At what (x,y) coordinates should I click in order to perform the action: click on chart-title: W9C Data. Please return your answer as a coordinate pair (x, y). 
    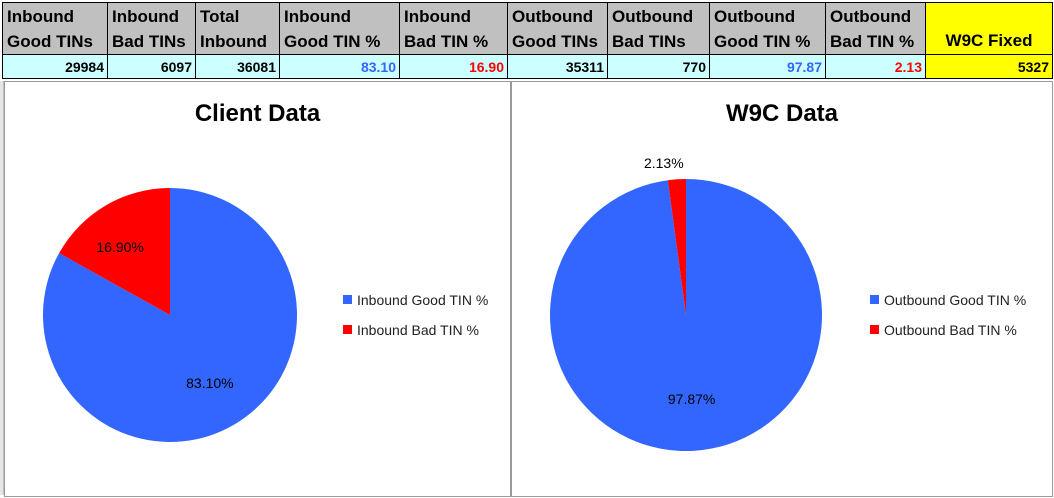
    Looking at the image, I should click on (782, 113).